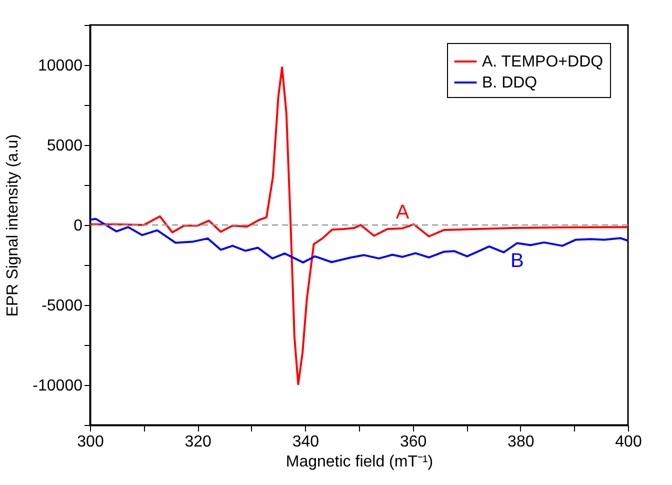 The width and height of the screenshot is (672, 485). I want to click on y-tick-label: 10000, so click(60, 66).